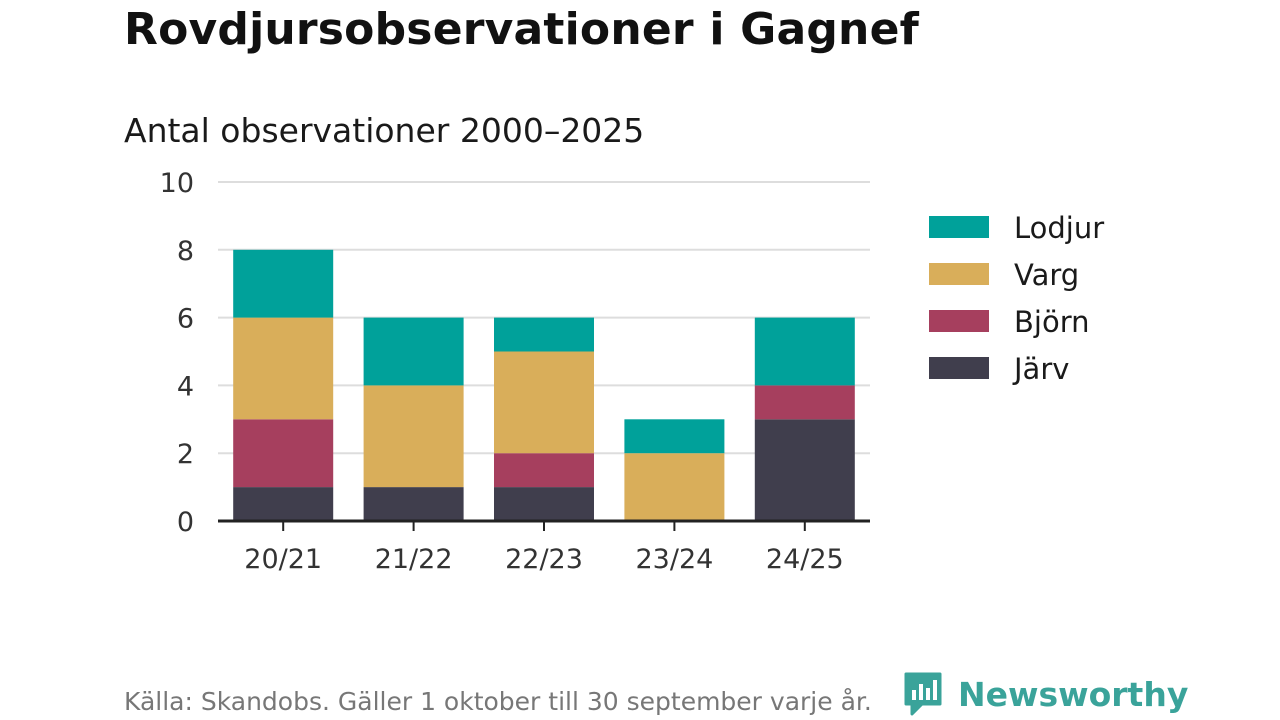 This screenshot has height=720, width=1280. I want to click on x-tick-label: 20/21, so click(283, 559).